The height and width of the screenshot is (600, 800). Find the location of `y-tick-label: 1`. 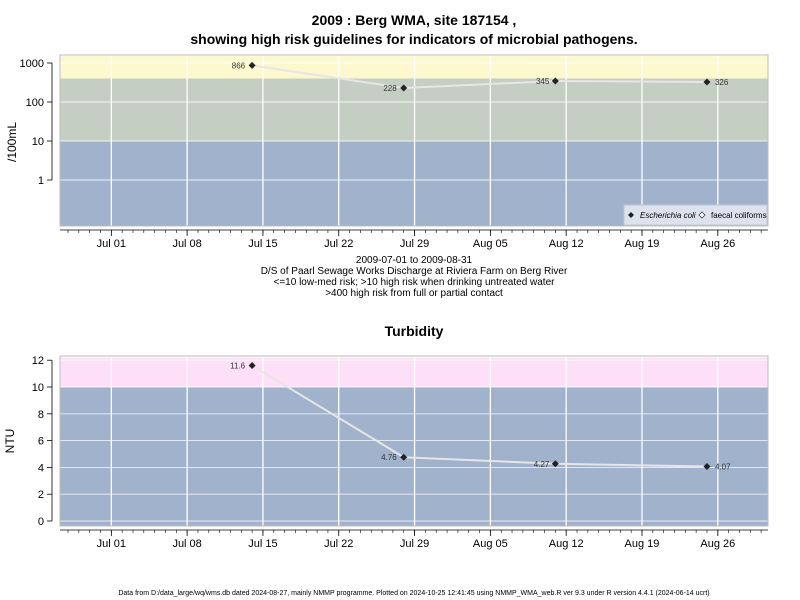

y-tick-label: 1 is located at coordinates (41, 181).